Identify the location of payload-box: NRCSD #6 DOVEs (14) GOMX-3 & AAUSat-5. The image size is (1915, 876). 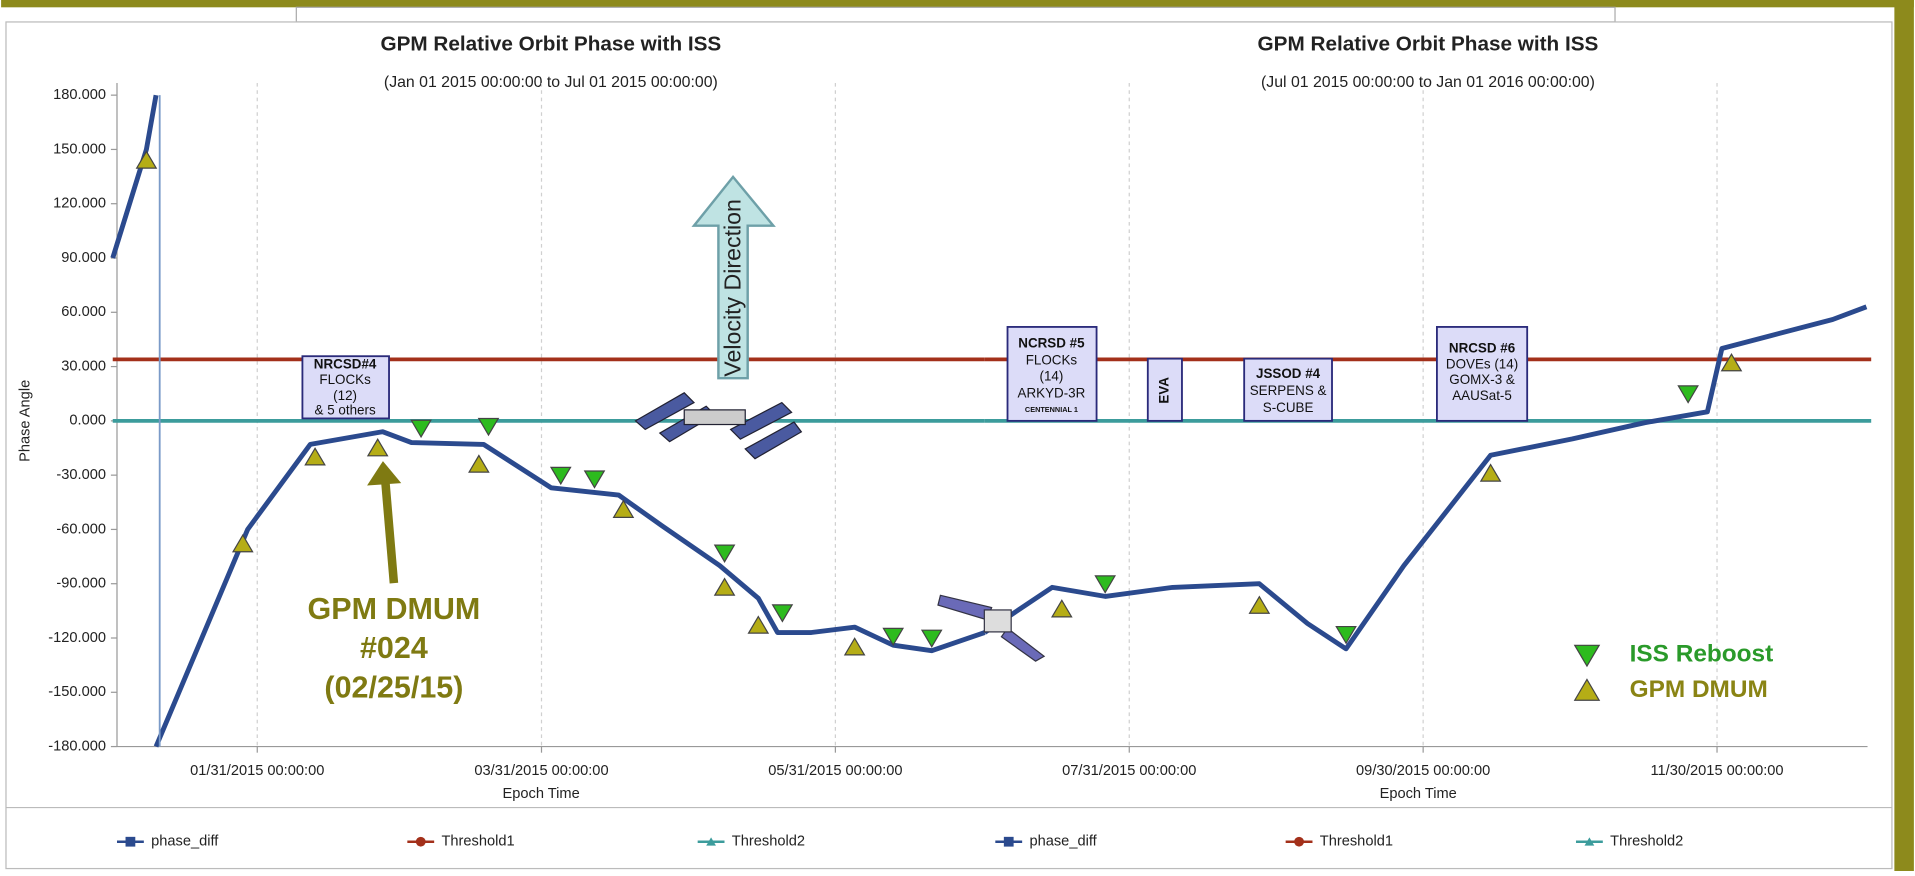
(1482, 374).